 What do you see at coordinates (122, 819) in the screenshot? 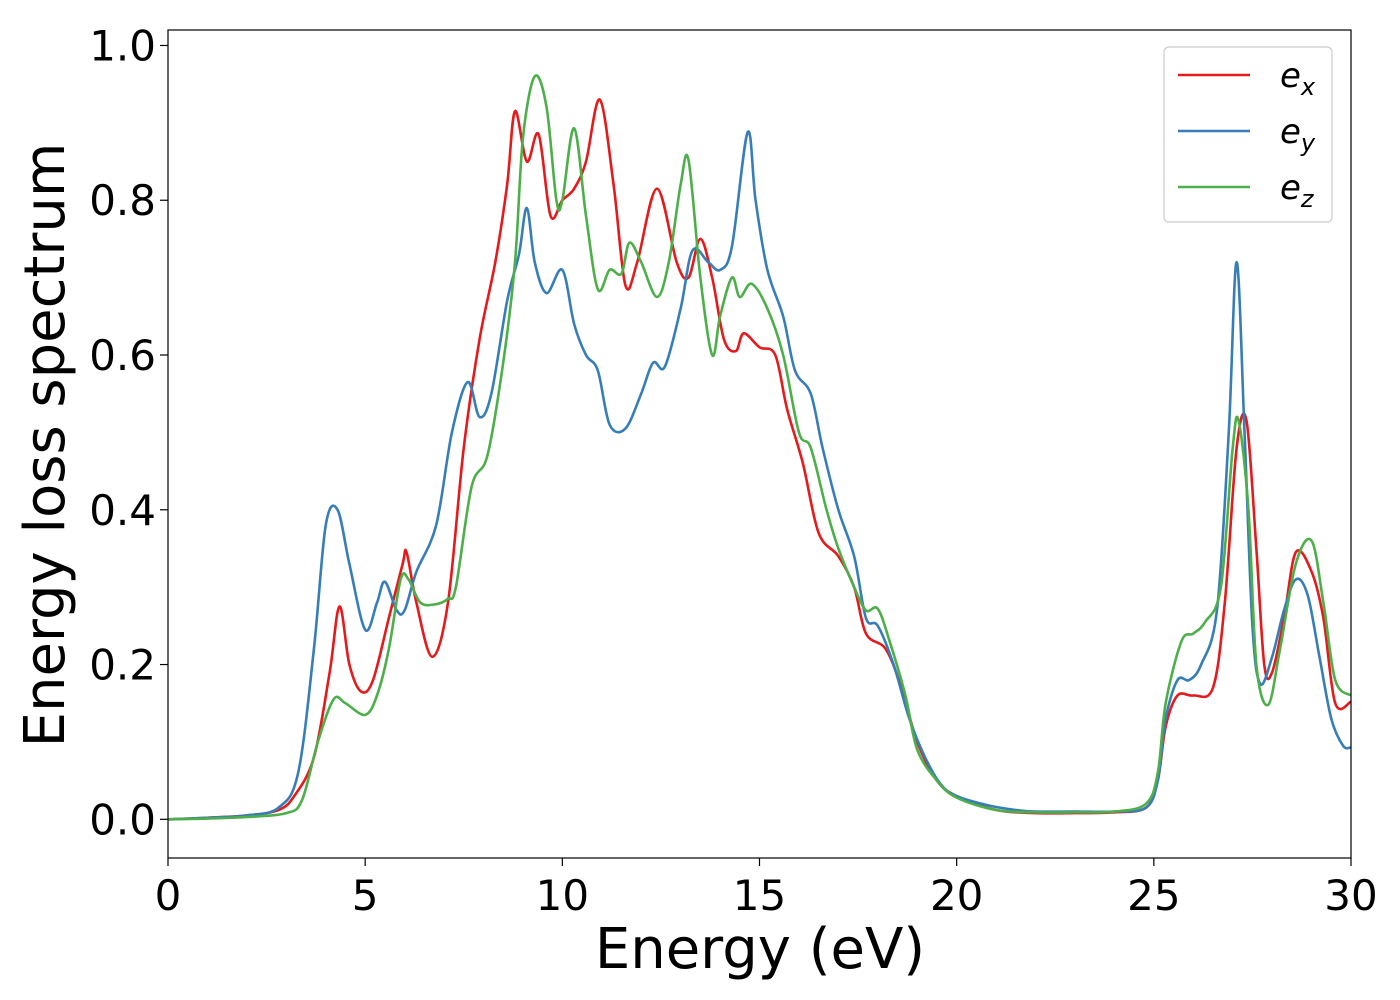
I see `y-tick-label: 0.0` at bounding box center [122, 819].